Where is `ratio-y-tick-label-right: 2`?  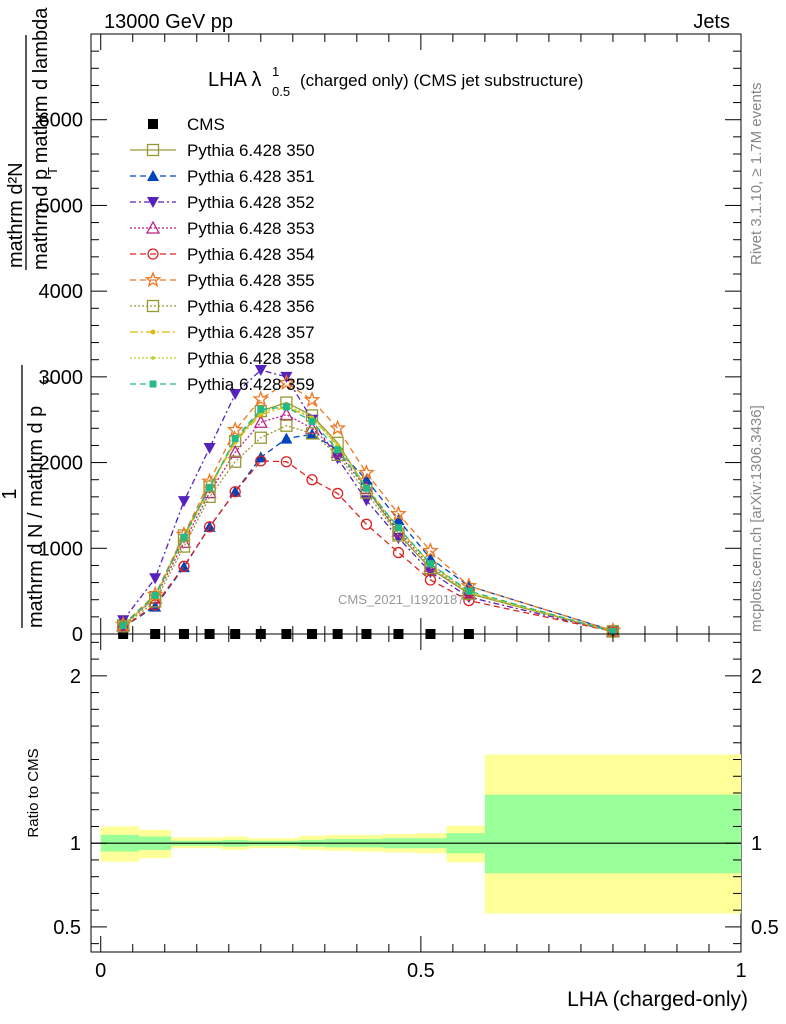
ratio-y-tick-label-right: 2 is located at coordinates (756, 677).